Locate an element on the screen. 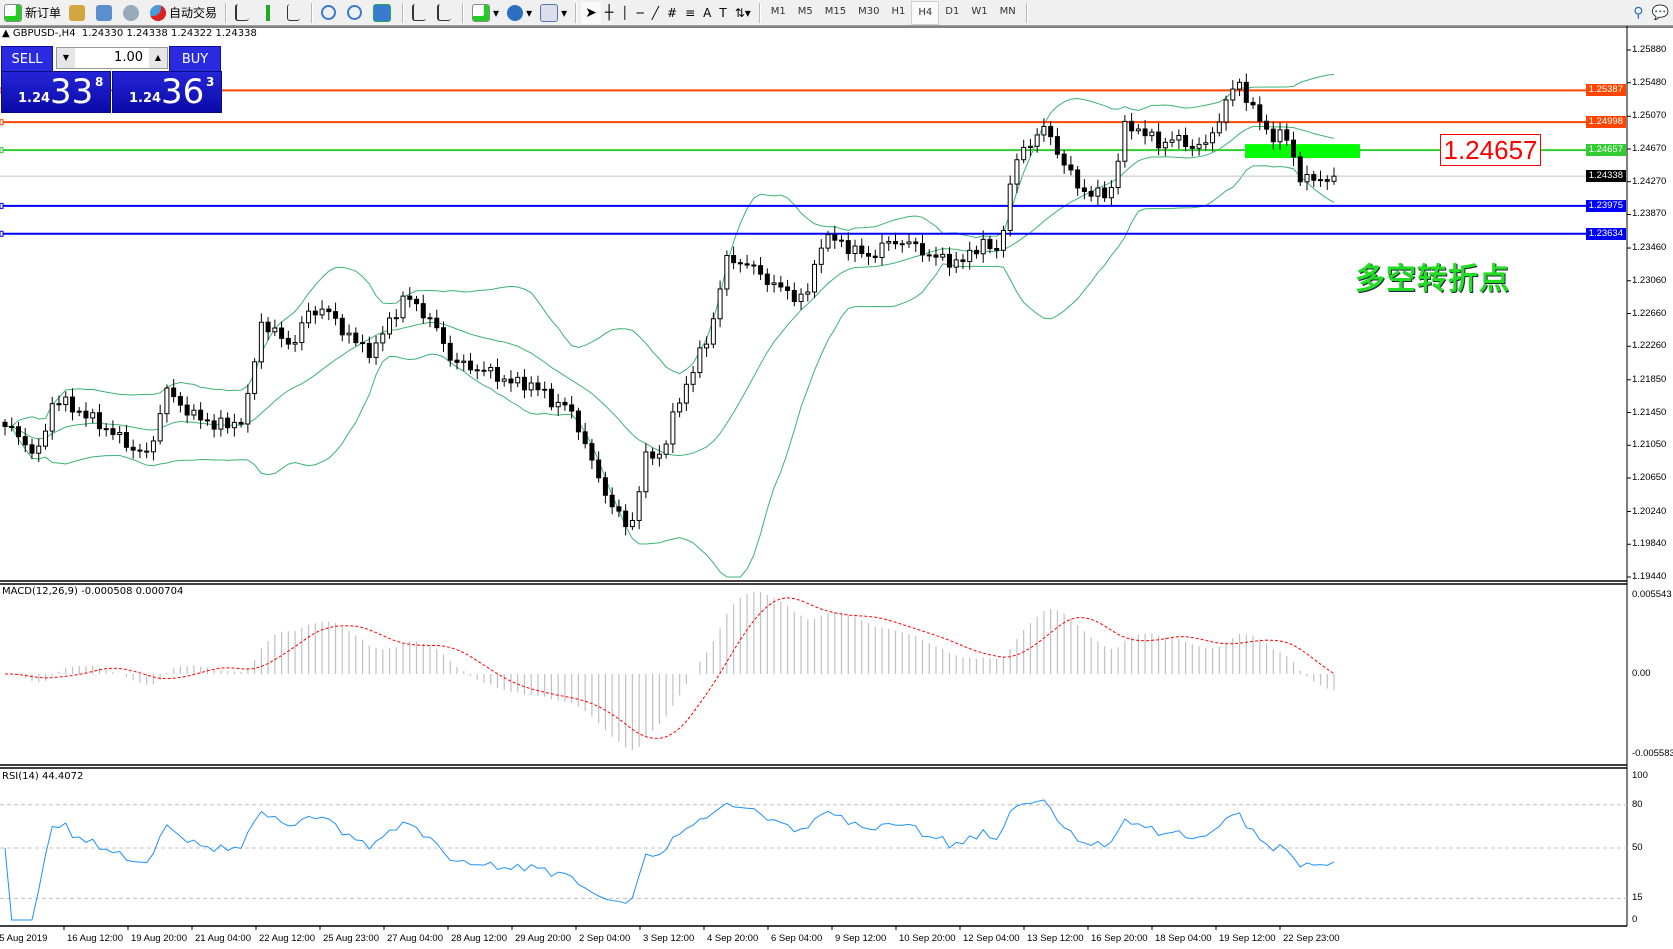 The image size is (1673, 949). auto-trading-button: 自动交易 is located at coordinates (183, 13).